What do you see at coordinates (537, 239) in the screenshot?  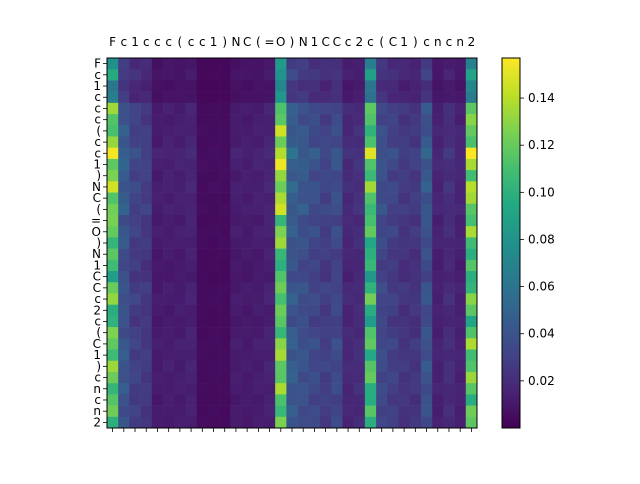 I see `colorbar-ticks: 0.02 0.04 0.06 0.08 0.10 0.12 0.14` at bounding box center [537, 239].